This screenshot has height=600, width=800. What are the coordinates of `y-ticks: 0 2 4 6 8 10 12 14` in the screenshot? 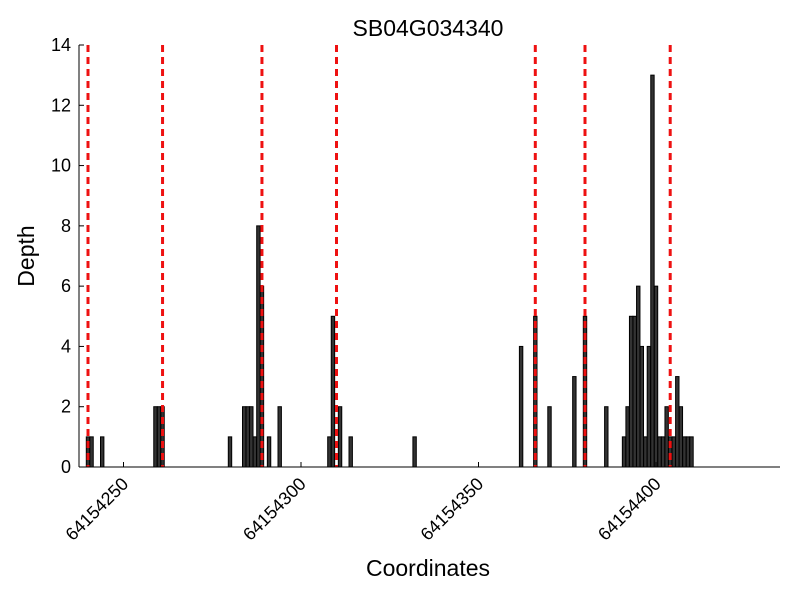 It's located at (67, 256).